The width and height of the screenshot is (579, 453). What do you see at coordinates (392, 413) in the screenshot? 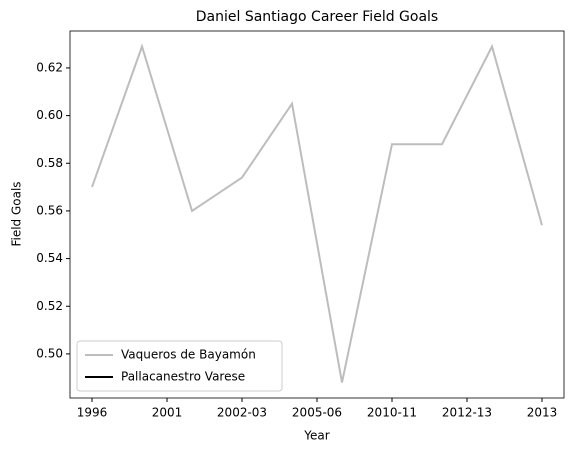
I see `x-tick-label: 2010-11` at bounding box center [392, 413].